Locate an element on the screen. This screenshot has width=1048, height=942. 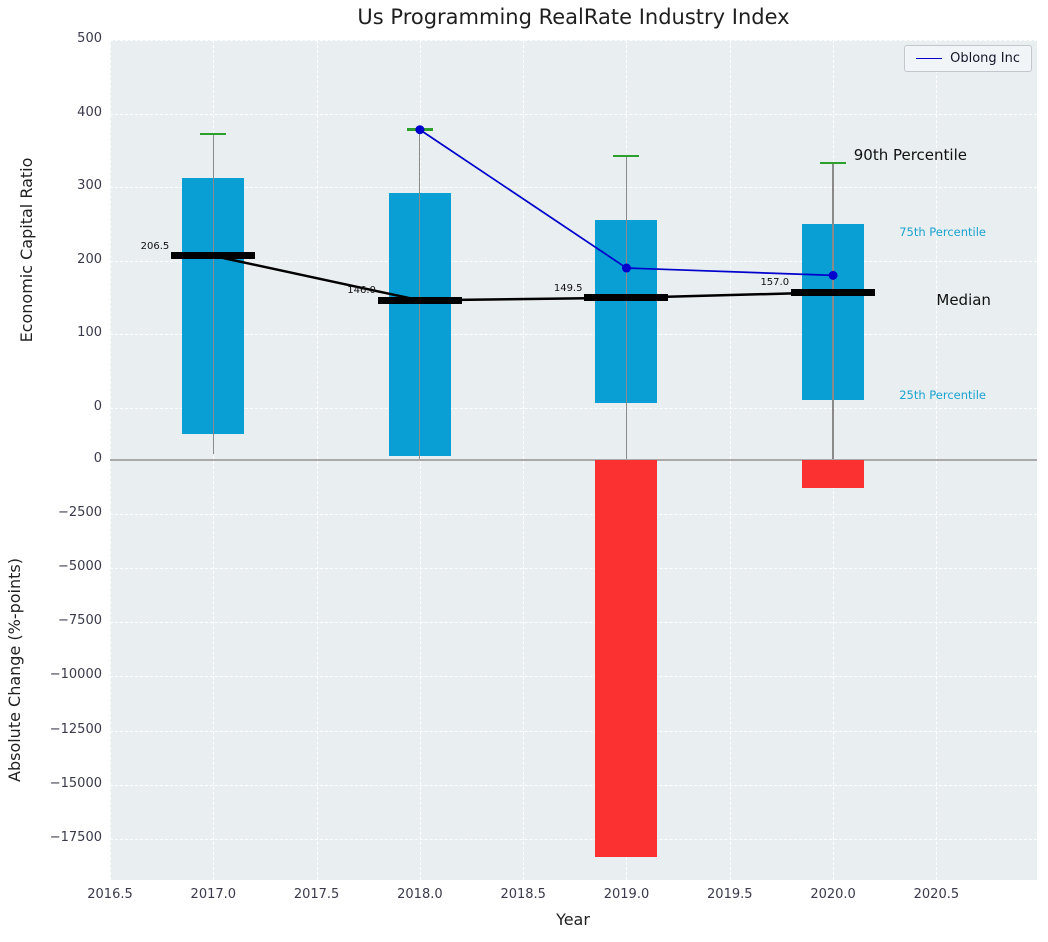
y-axis-label-top: Economic Capital Ratio is located at coordinates (26, 250).